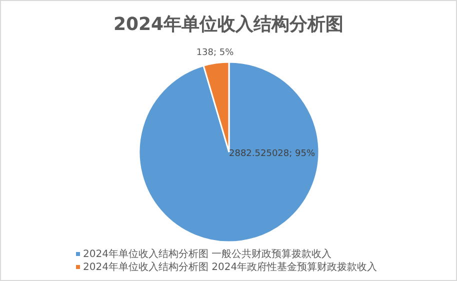 Image resolution: width=457 pixels, height=281 pixels. Describe the element at coordinates (207, 254) in the screenshot. I see `legend-label: 2024年单位收入结构分析图 一般公共财政预算拨款收入` at that location.